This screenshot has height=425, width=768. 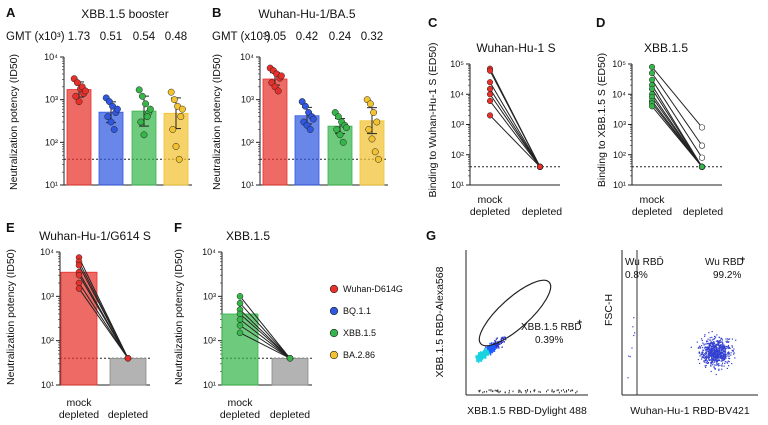 I want to click on wu-pos-pct: 99.2%, so click(x=727, y=275).